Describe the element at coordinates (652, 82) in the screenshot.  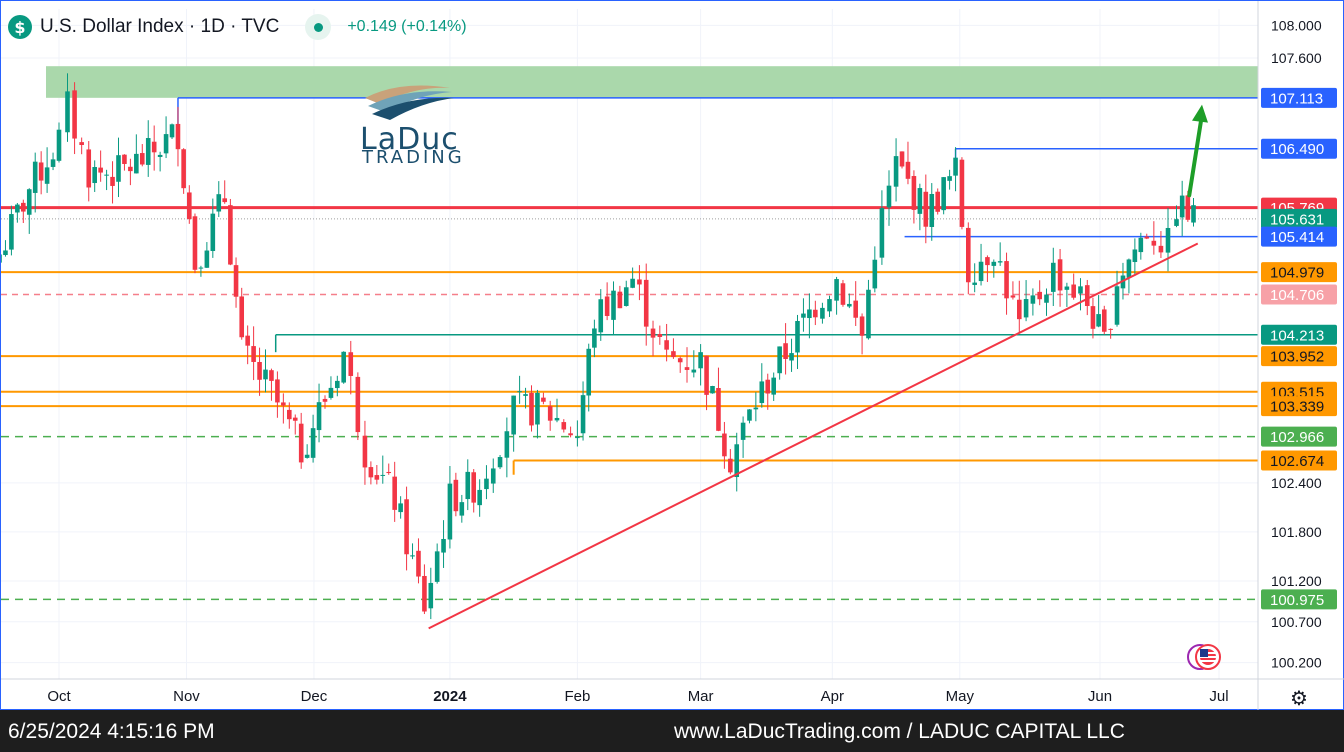
I see `resistance-zone` at that location.